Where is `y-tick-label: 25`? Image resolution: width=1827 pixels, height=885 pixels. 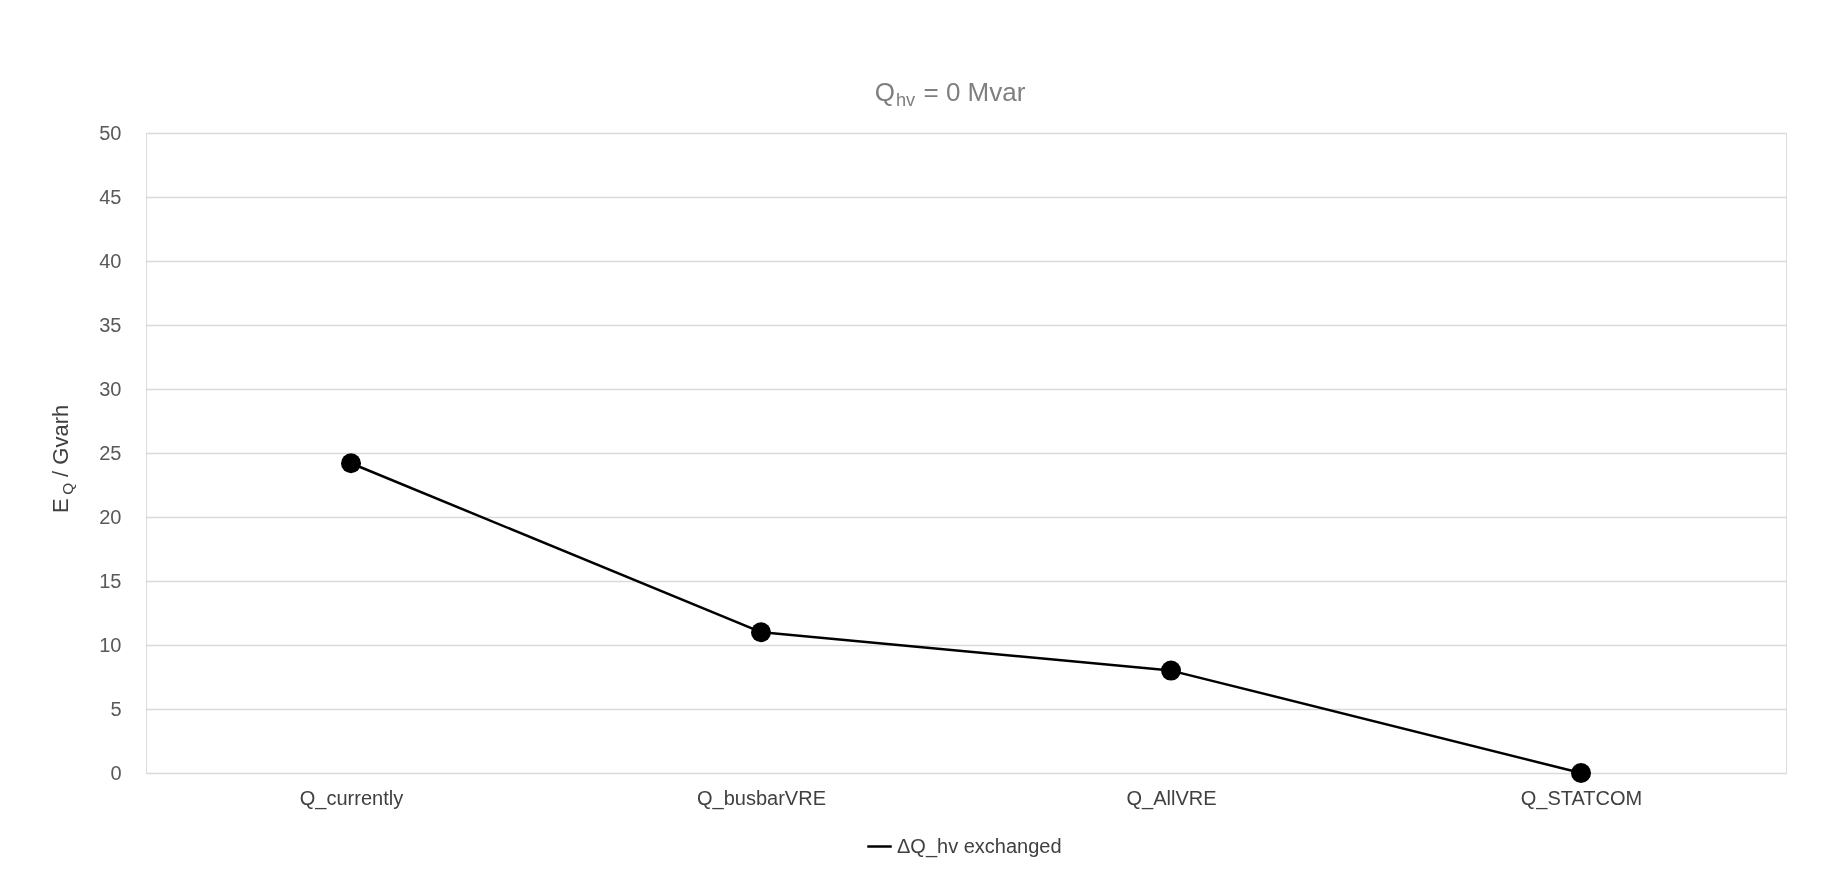
y-tick-label: 25 is located at coordinates (110, 452).